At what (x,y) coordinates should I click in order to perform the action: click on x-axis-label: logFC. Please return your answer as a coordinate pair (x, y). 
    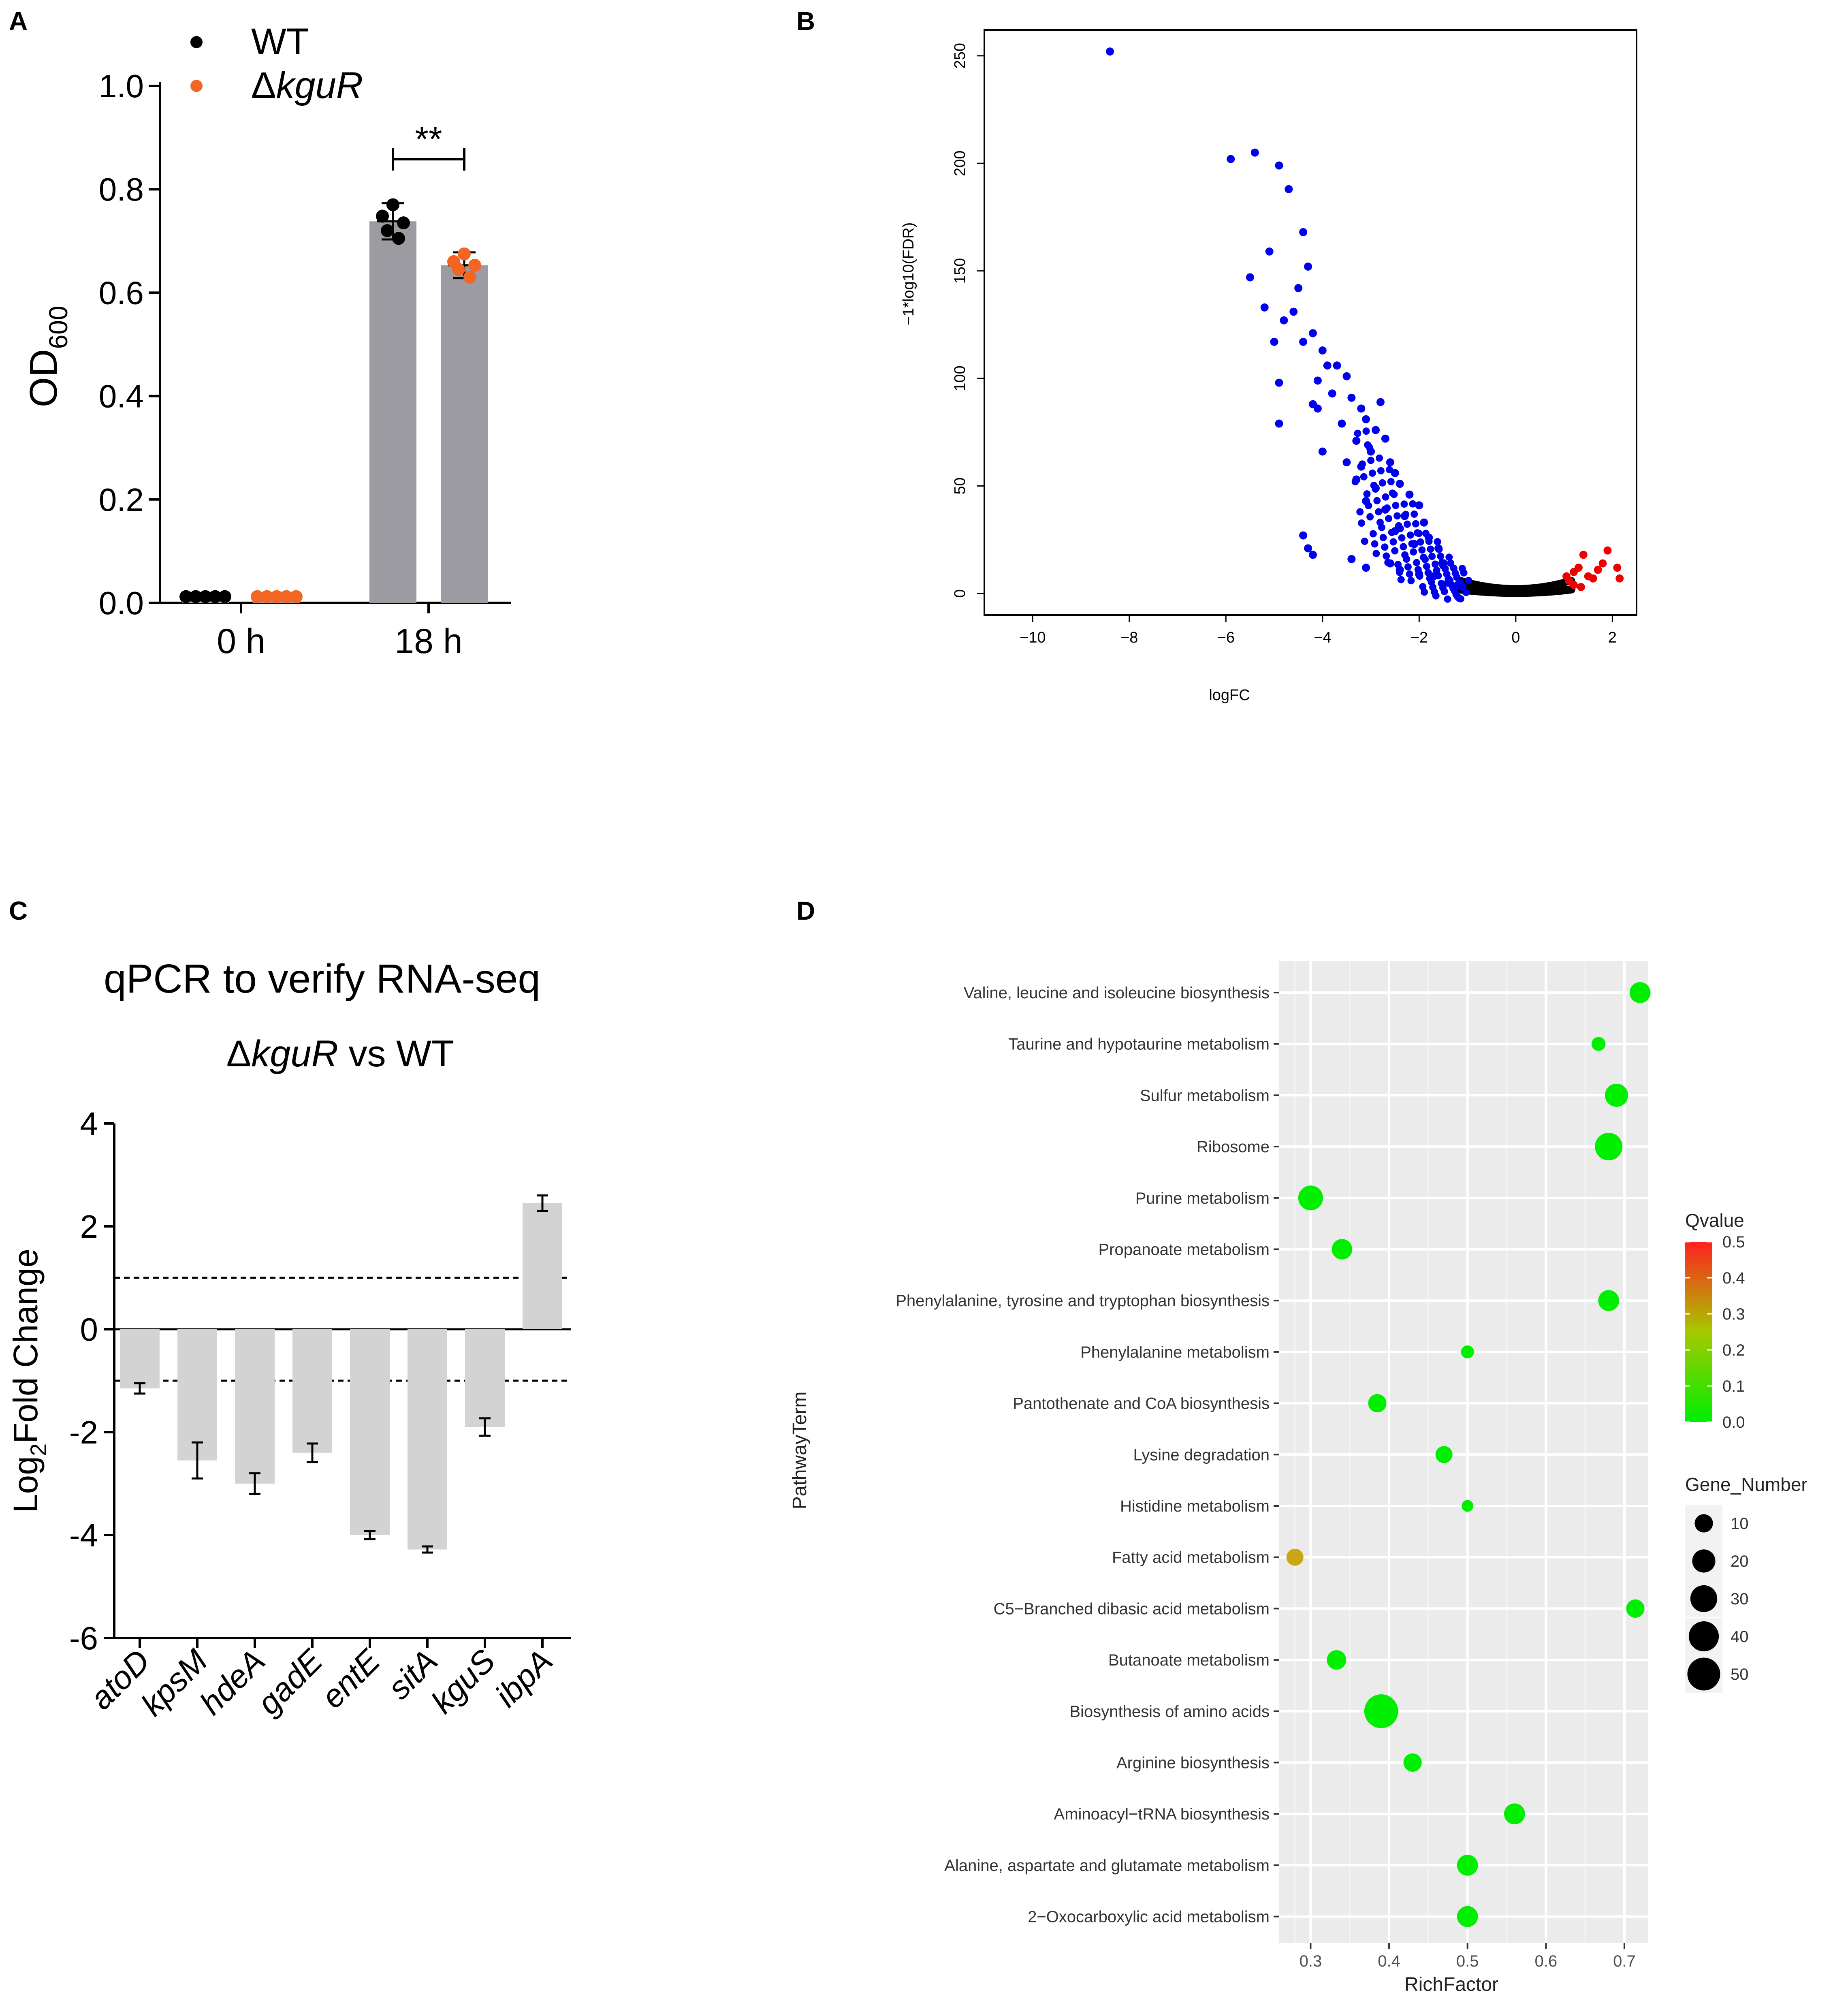
    Looking at the image, I should click on (1229, 695).